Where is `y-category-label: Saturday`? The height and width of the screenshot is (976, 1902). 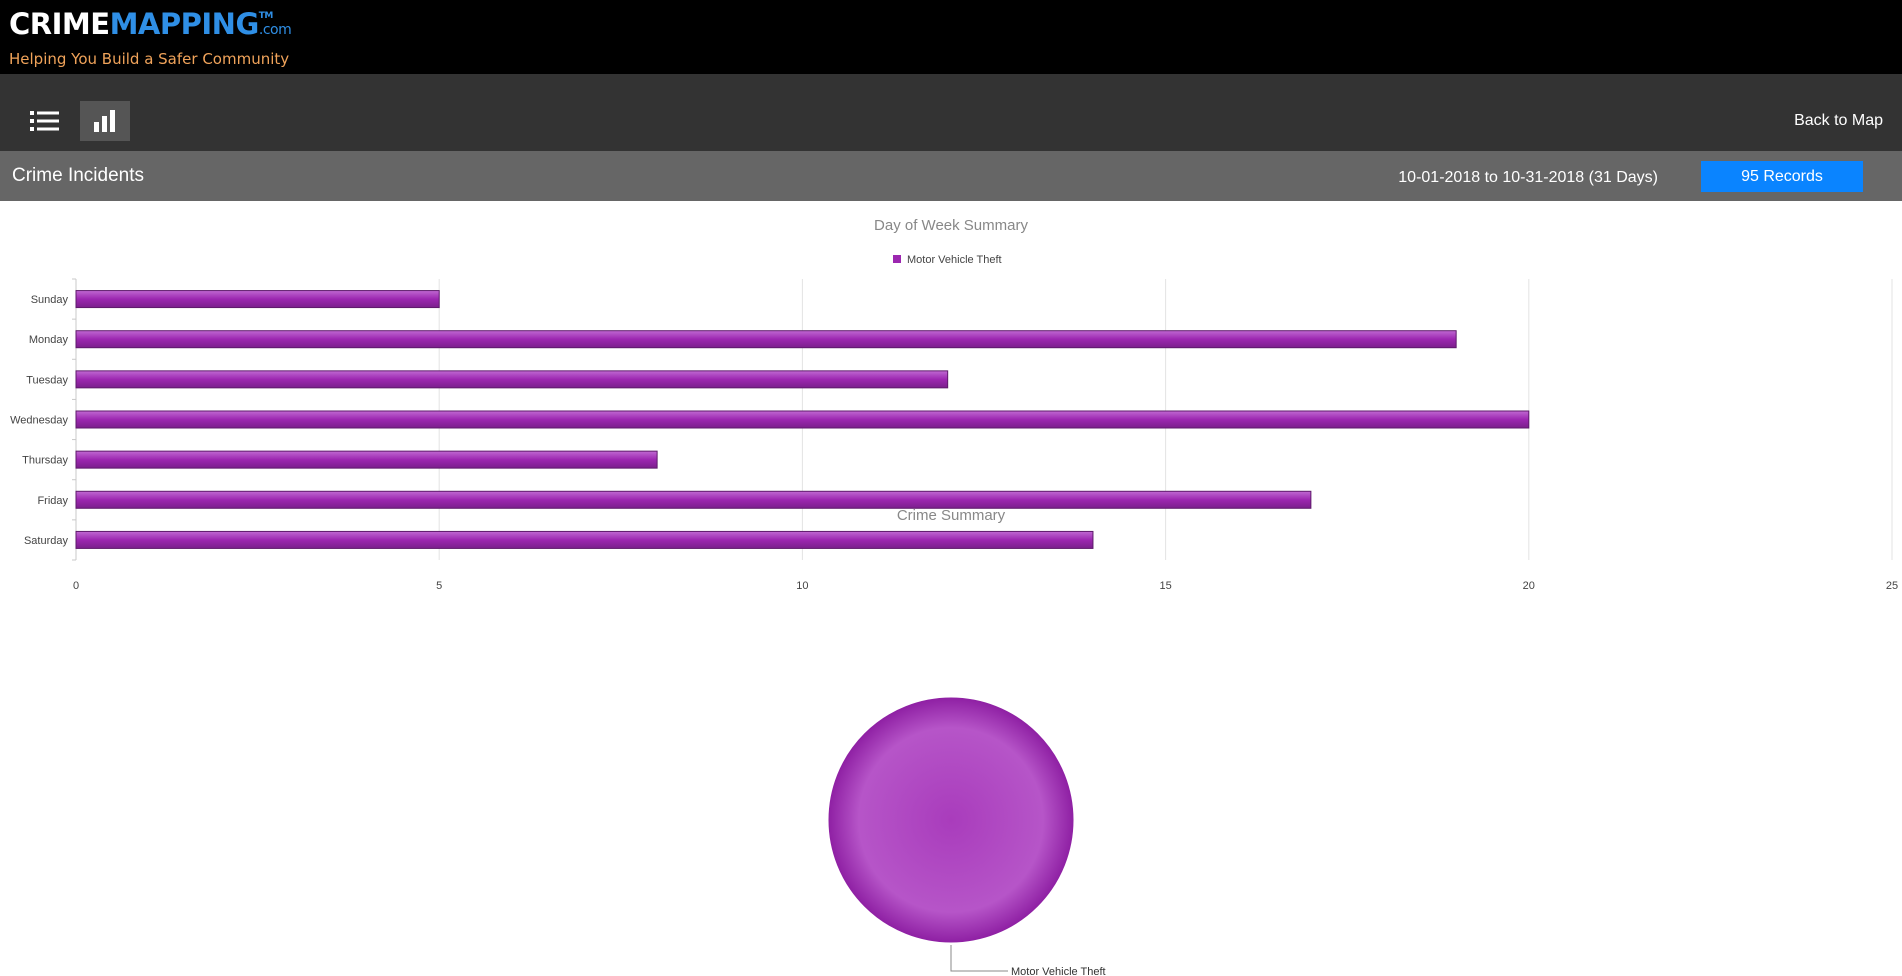
y-category-label: Saturday is located at coordinates (46, 541).